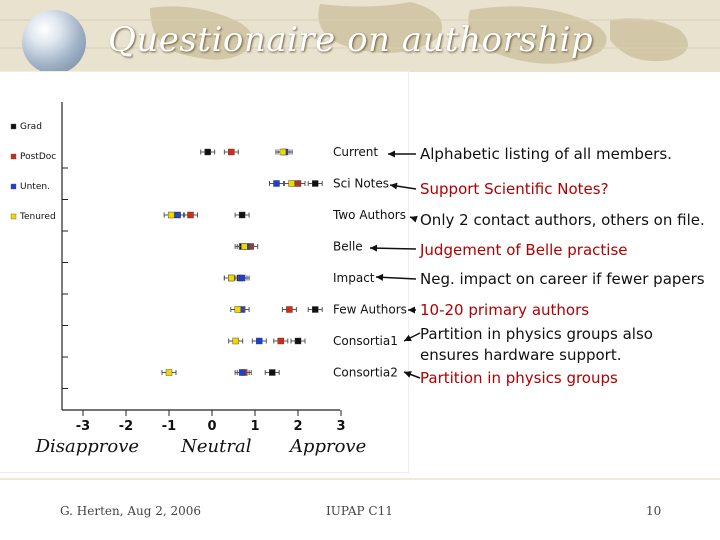 This screenshot has height=540, width=720. What do you see at coordinates (54, 41) in the screenshot?
I see `globe-icon` at bounding box center [54, 41].